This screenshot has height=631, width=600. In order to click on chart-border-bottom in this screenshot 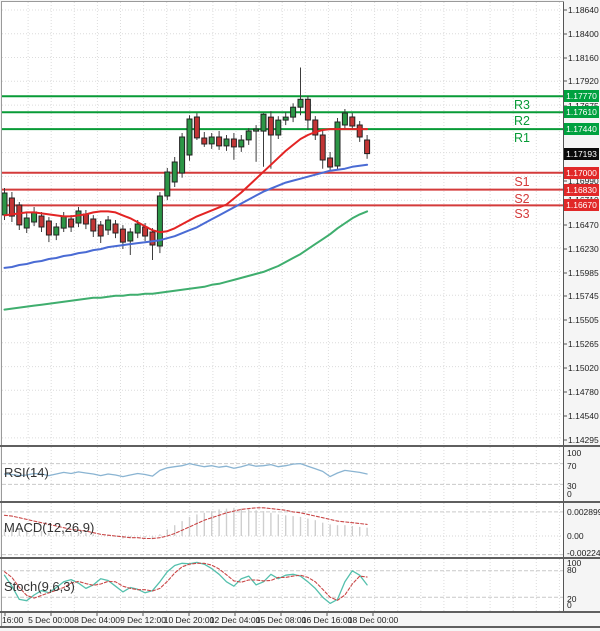, I will do `click(300, 627)`.